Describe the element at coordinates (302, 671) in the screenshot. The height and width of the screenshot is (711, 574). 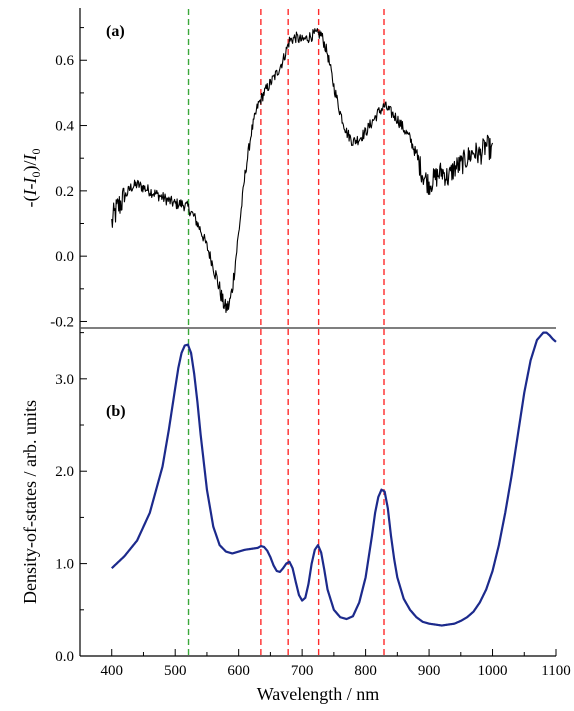
I see `xtick-label-3: 700` at that location.